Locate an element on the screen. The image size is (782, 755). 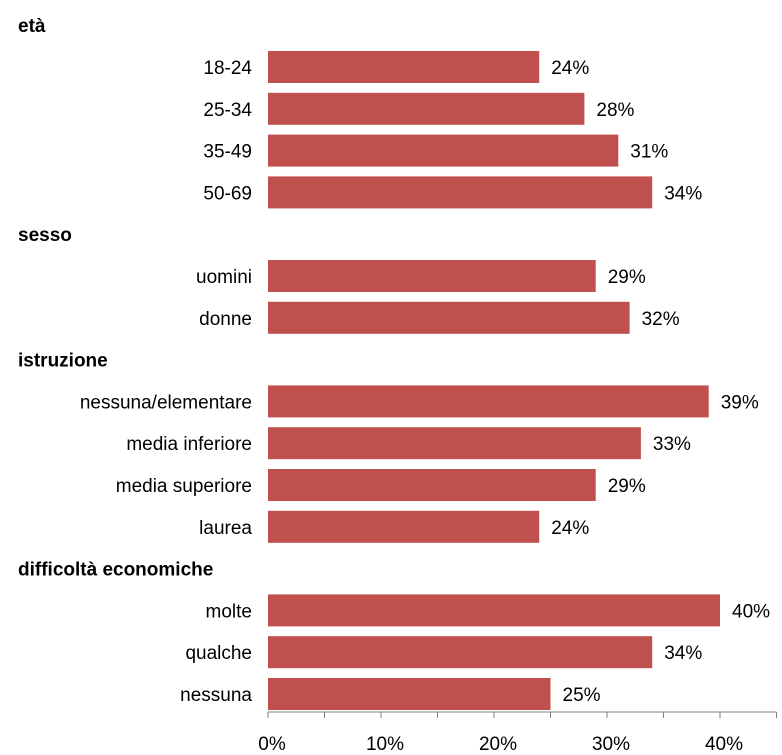
x-tick-label: 30% is located at coordinates (611, 744).